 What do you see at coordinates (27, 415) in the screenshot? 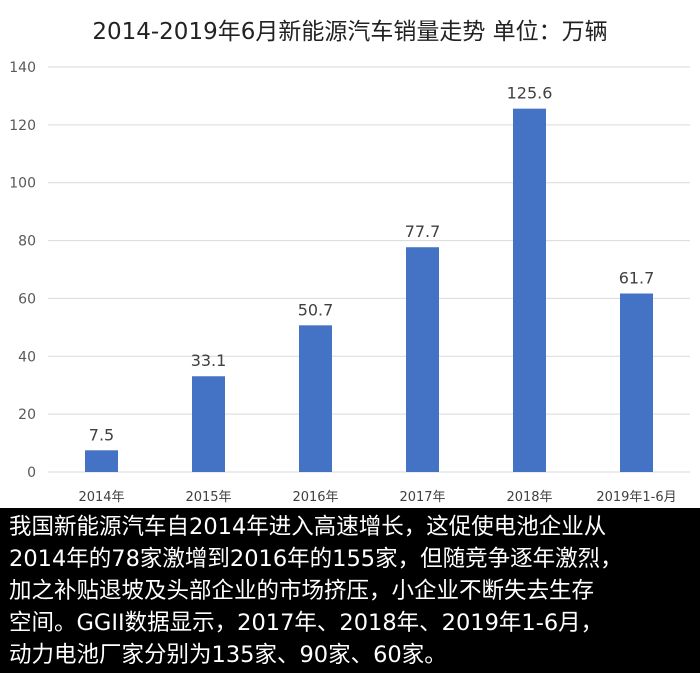
I see `y-tick-label: 20` at bounding box center [27, 415].